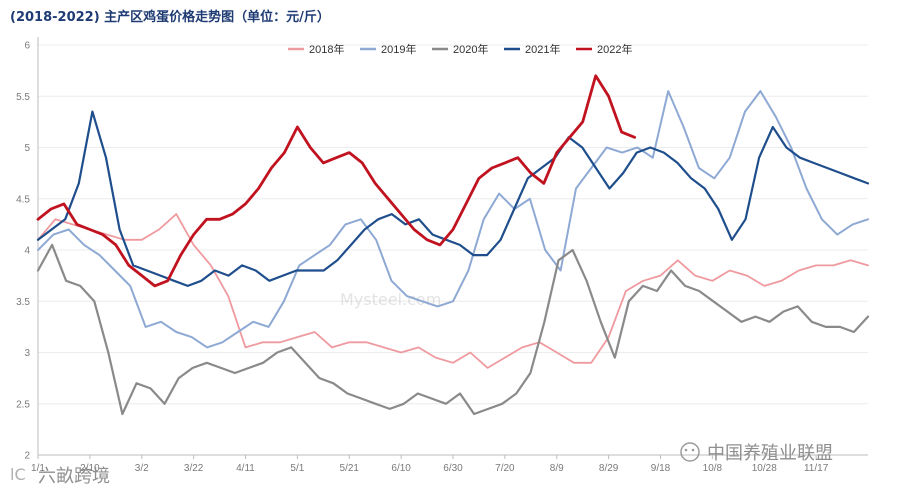  I want to click on x-tick-label: 6/10, so click(401, 468).